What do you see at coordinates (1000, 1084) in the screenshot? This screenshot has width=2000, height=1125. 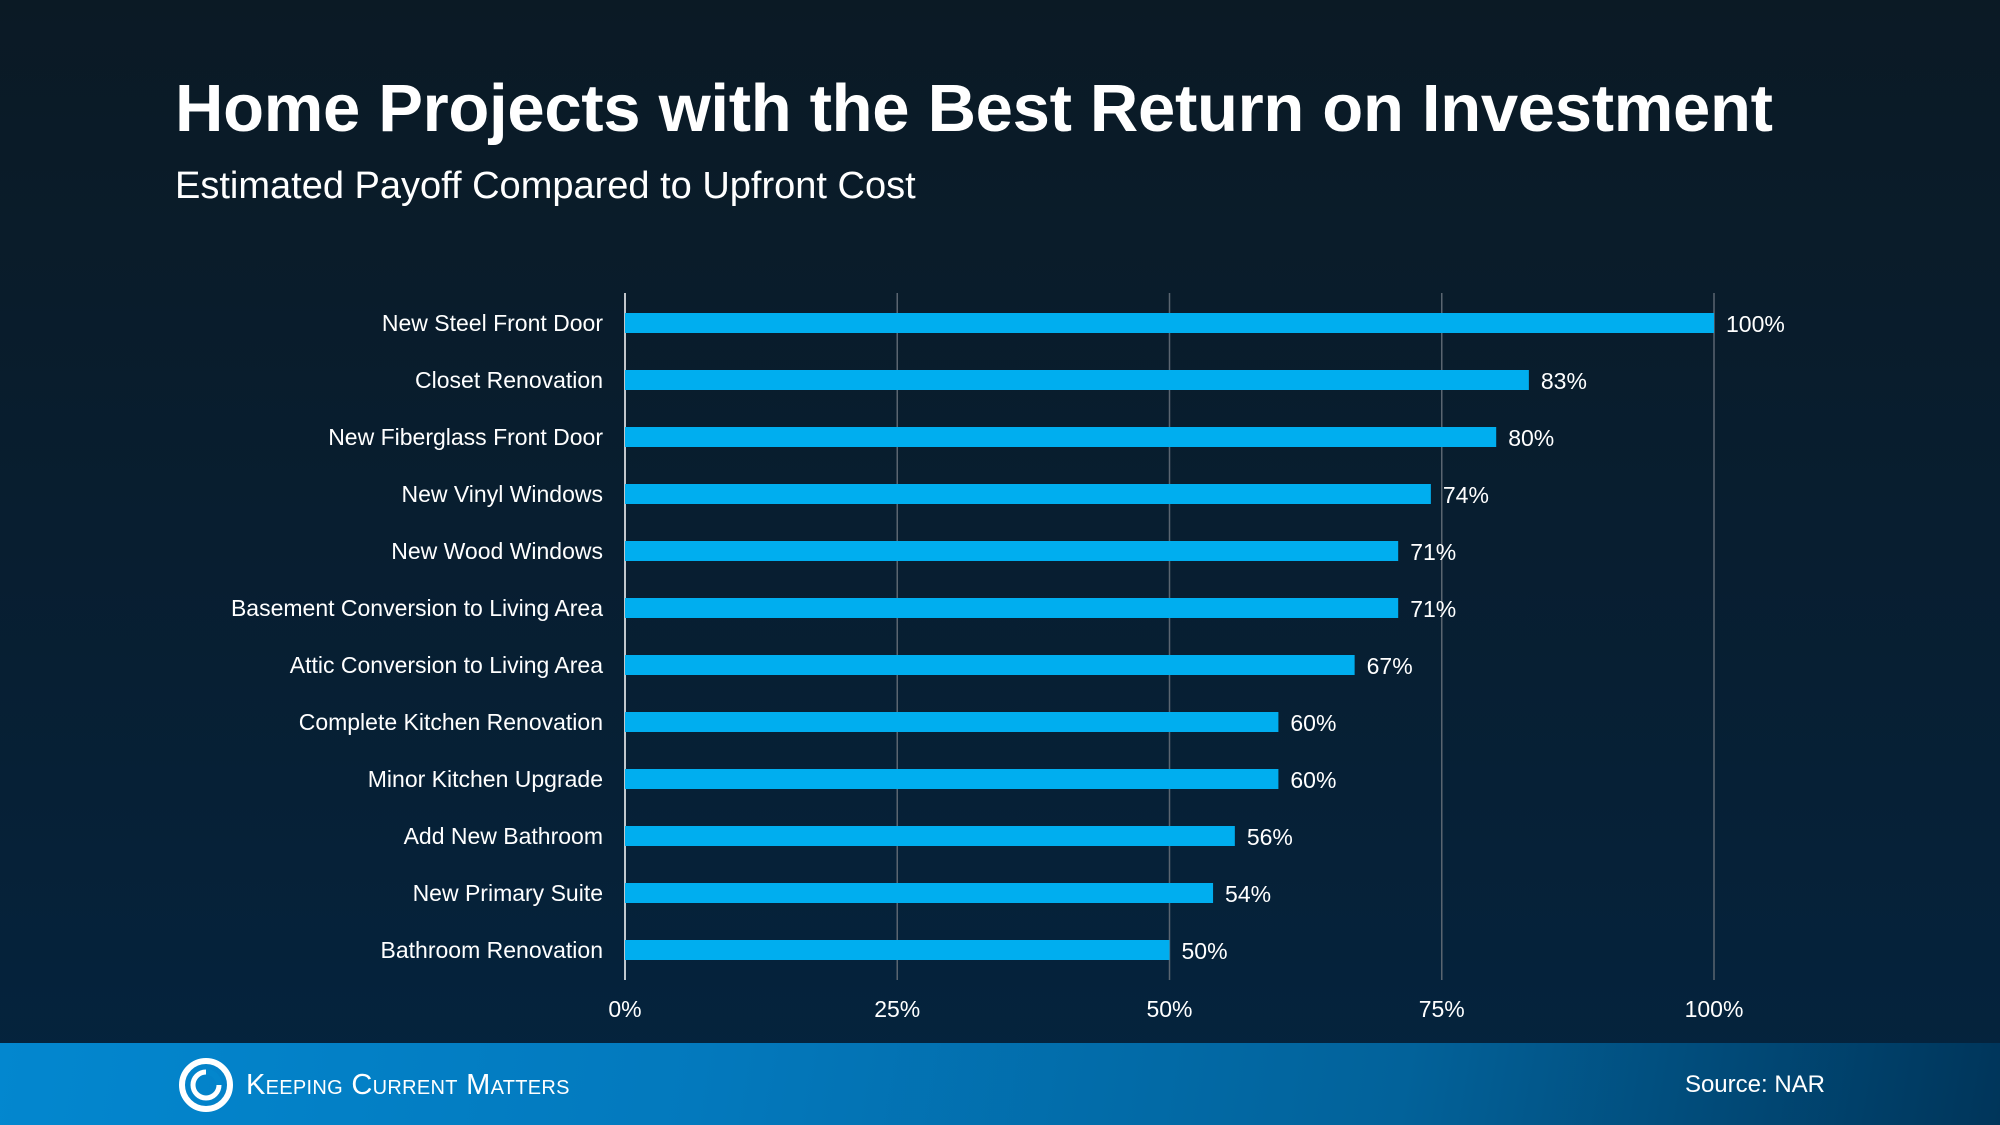 I see `footer: Keeping Current Matters Source: NAR` at bounding box center [1000, 1084].